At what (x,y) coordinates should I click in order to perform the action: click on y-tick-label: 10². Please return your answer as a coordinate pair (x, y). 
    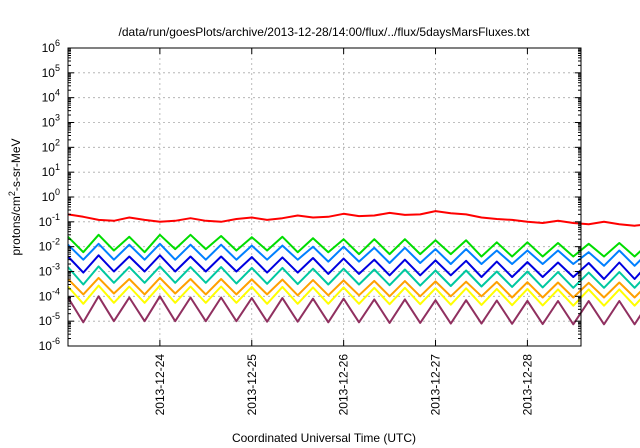
    Looking at the image, I should click on (51, 145).